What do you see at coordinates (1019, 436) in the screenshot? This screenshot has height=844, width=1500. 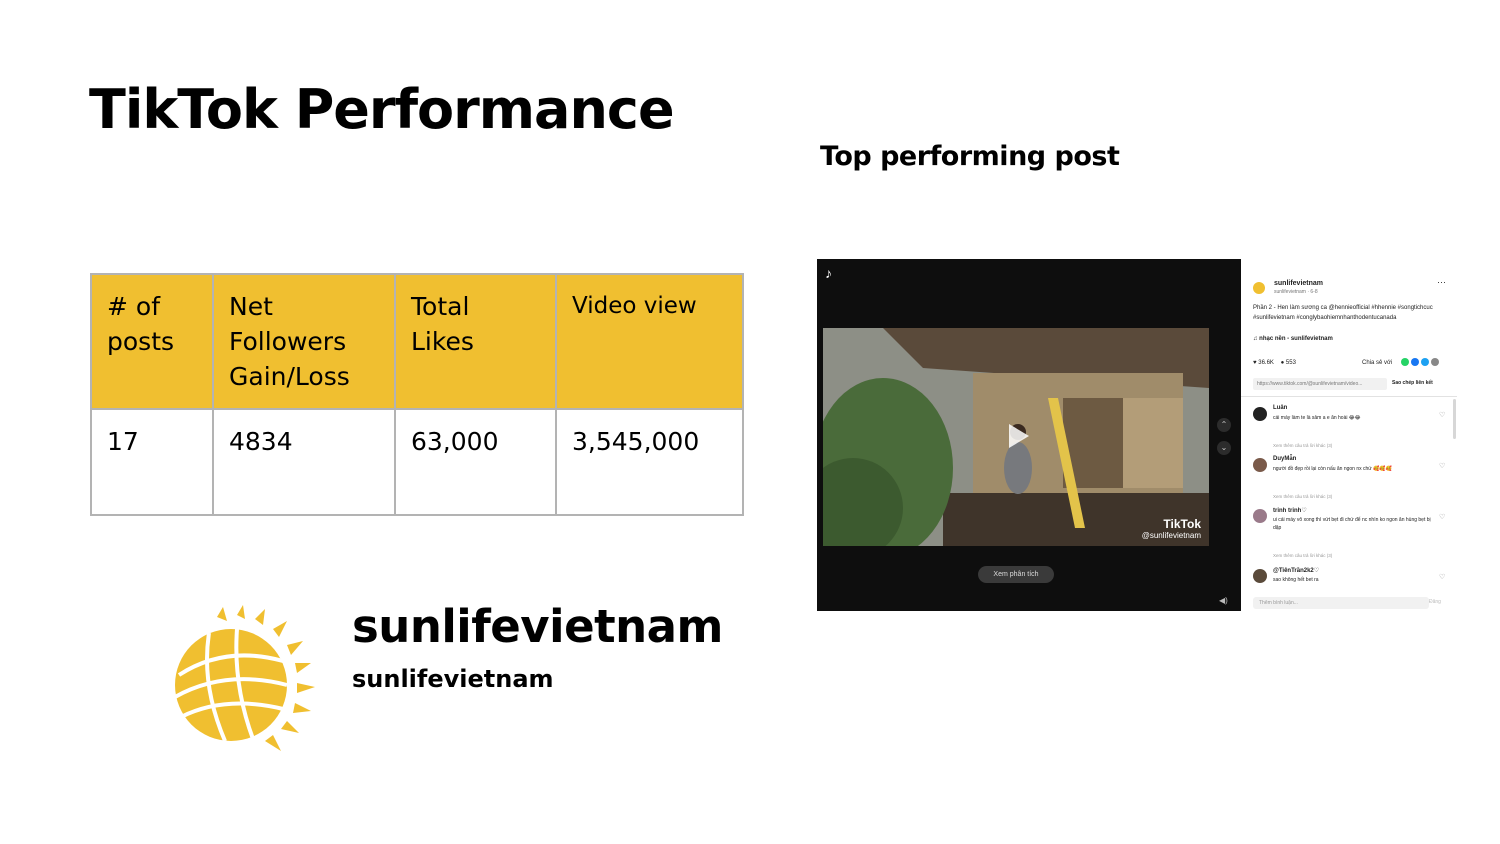 I see `play-icon` at bounding box center [1019, 436].